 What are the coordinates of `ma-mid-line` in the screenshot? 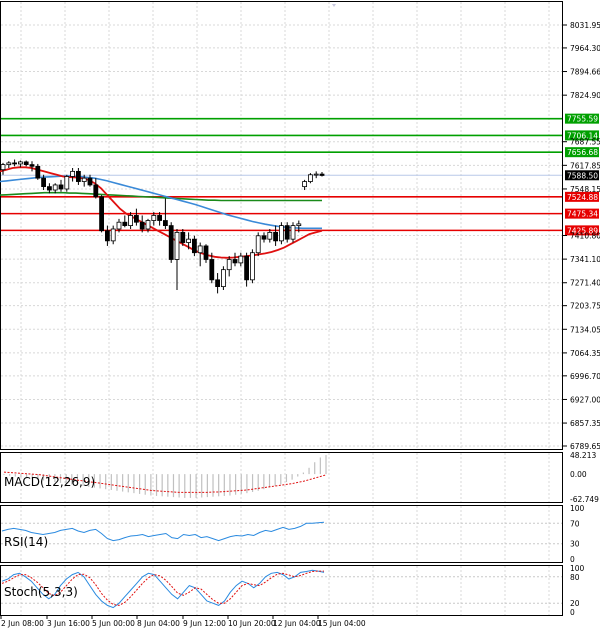 It's located at (161, 202).